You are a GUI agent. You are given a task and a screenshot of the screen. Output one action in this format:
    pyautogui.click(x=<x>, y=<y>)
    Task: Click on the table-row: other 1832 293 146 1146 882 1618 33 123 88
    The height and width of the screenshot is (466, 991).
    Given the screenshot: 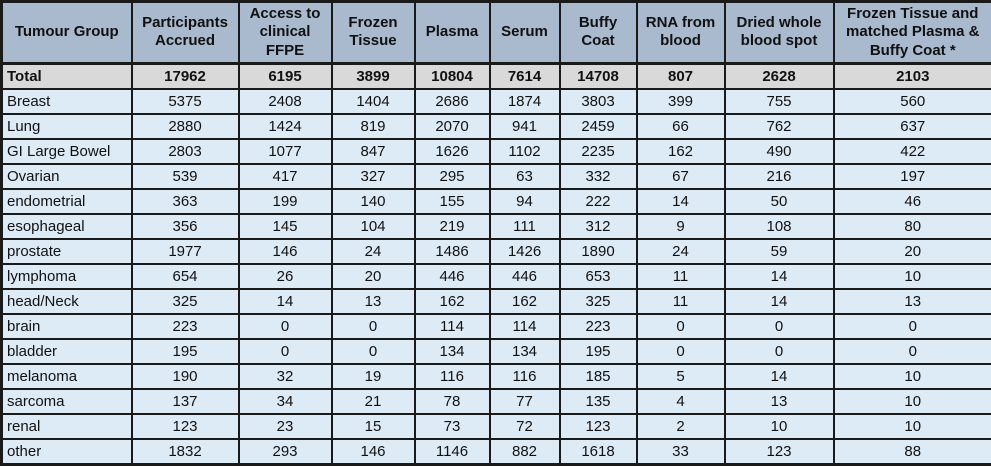 What is the action you would take?
    pyautogui.click(x=495, y=451)
    